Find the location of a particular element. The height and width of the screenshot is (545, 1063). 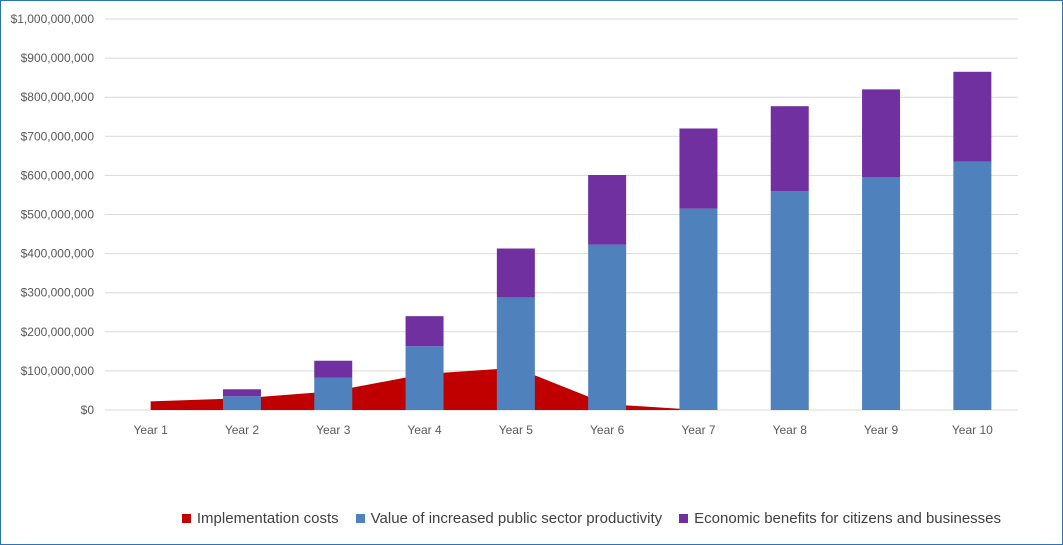

y-tick-label: $0 is located at coordinates (88, 410).